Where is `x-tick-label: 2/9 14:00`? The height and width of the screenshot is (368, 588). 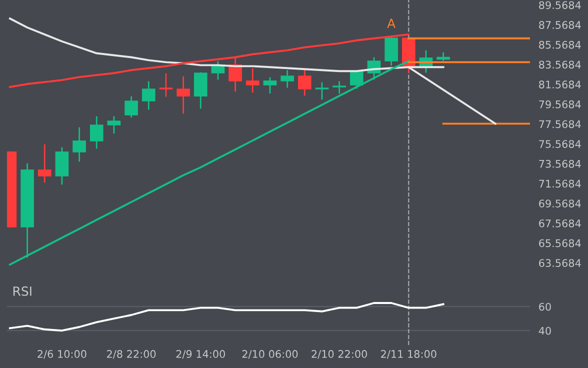 x-tick-label: 2/9 14:00 is located at coordinates (200, 354).